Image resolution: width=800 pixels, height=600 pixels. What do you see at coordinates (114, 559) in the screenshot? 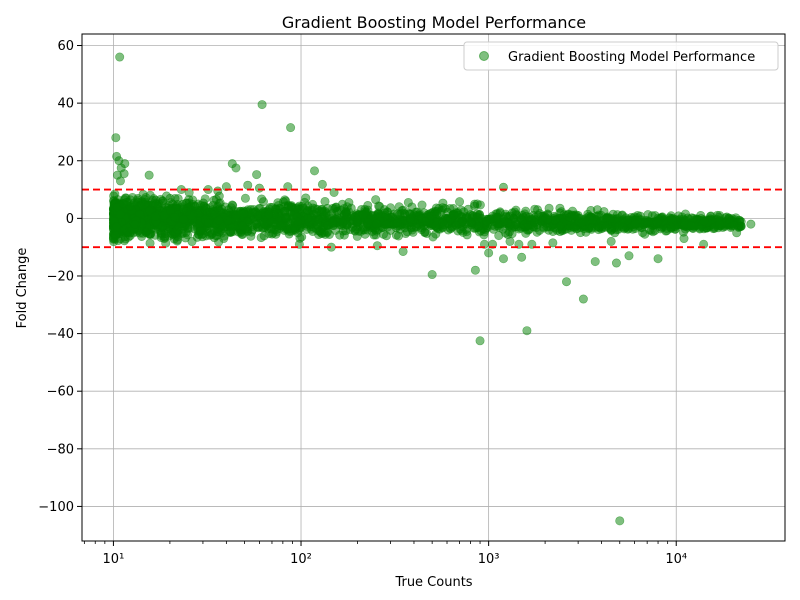
I see `x-tick-label: 10¹` at bounding box center [114, 559].